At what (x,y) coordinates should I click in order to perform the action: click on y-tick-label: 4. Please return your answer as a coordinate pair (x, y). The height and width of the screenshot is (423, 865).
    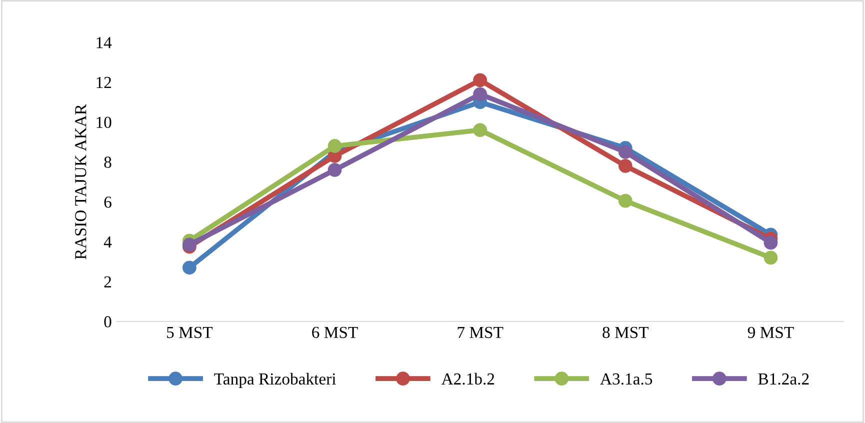
    Looking at the image, I should click on (108, 242).